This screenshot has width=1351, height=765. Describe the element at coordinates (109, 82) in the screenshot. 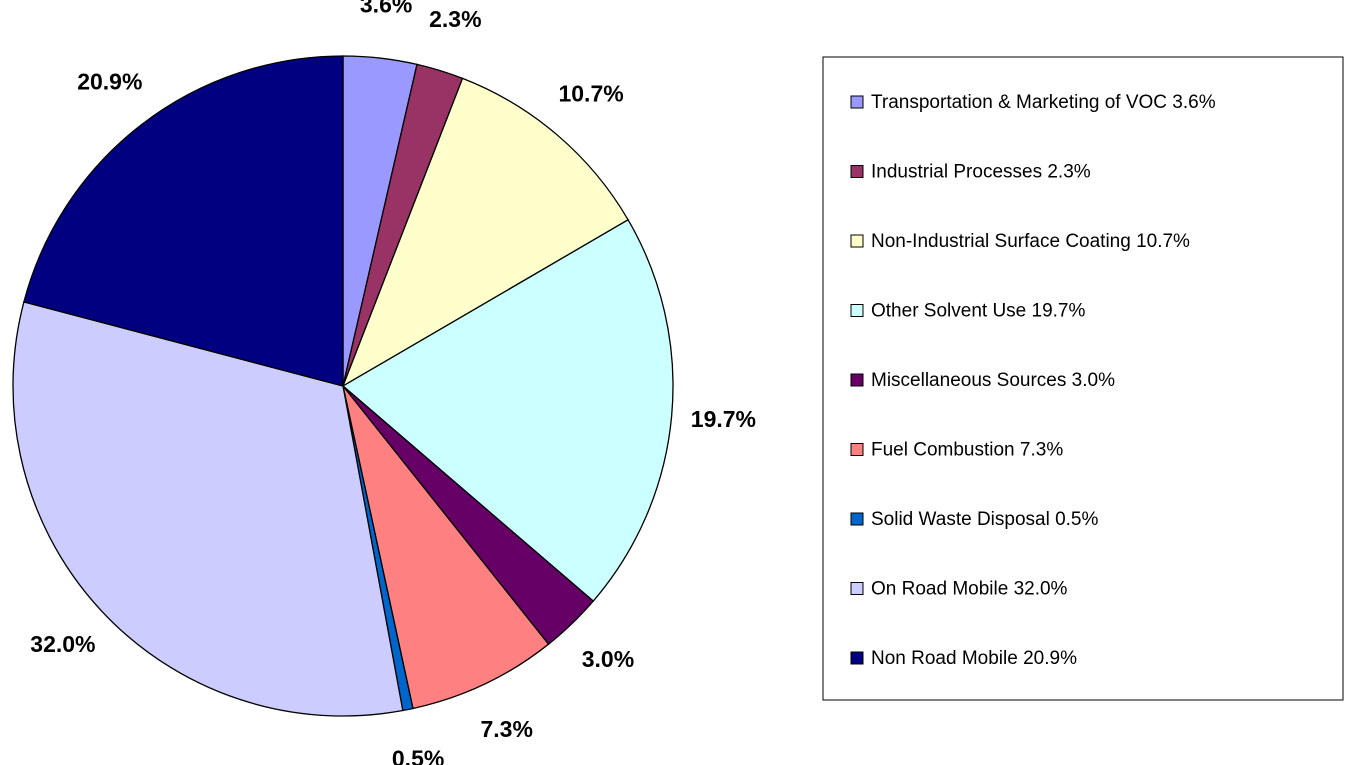

I see `data-label: 20.9%` at that location.